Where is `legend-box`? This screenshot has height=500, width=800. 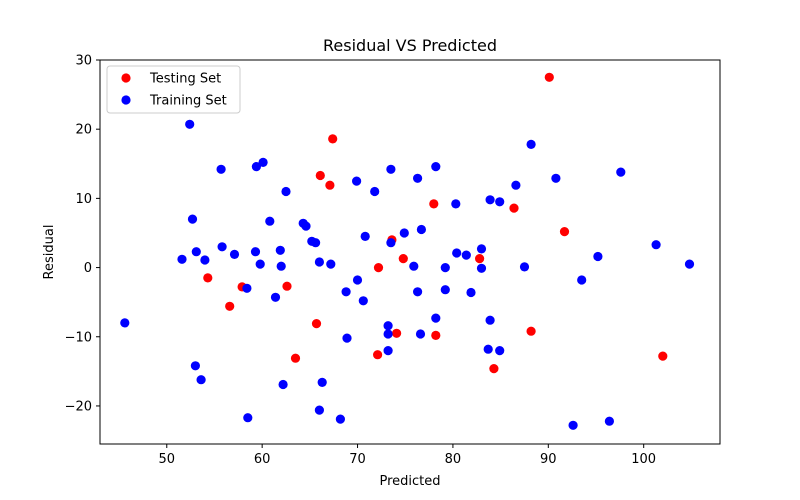
legend-box is located at coordinates (173, 89).